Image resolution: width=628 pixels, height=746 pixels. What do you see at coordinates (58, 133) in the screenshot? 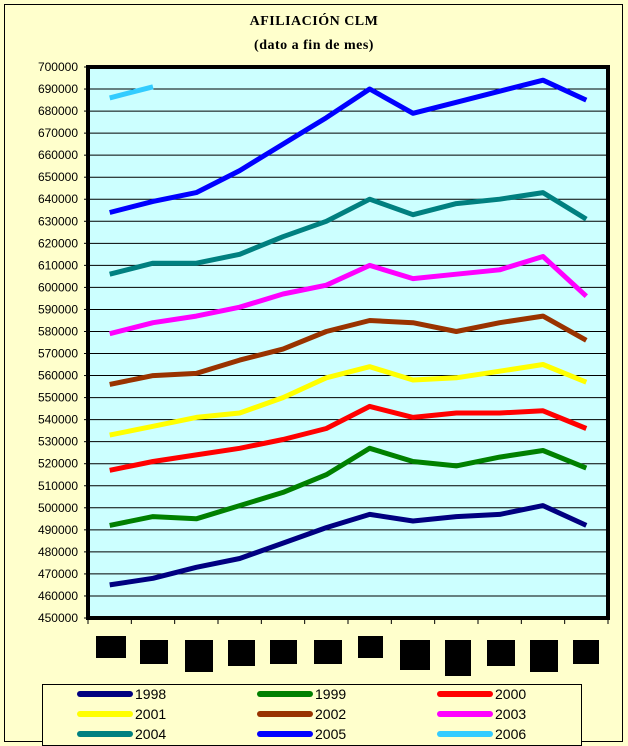
I see `y-tick-label: 670000` at bounding box center [58, 133].